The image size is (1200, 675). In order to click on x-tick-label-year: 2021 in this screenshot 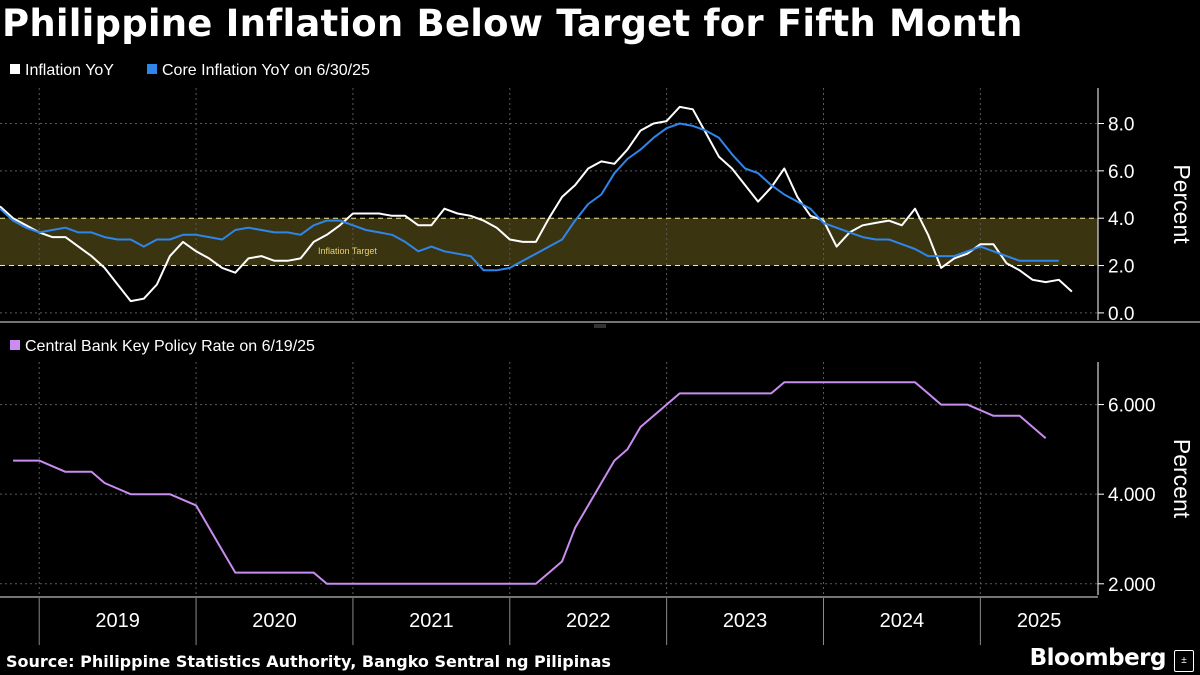, I will do `click(431, 621)`.